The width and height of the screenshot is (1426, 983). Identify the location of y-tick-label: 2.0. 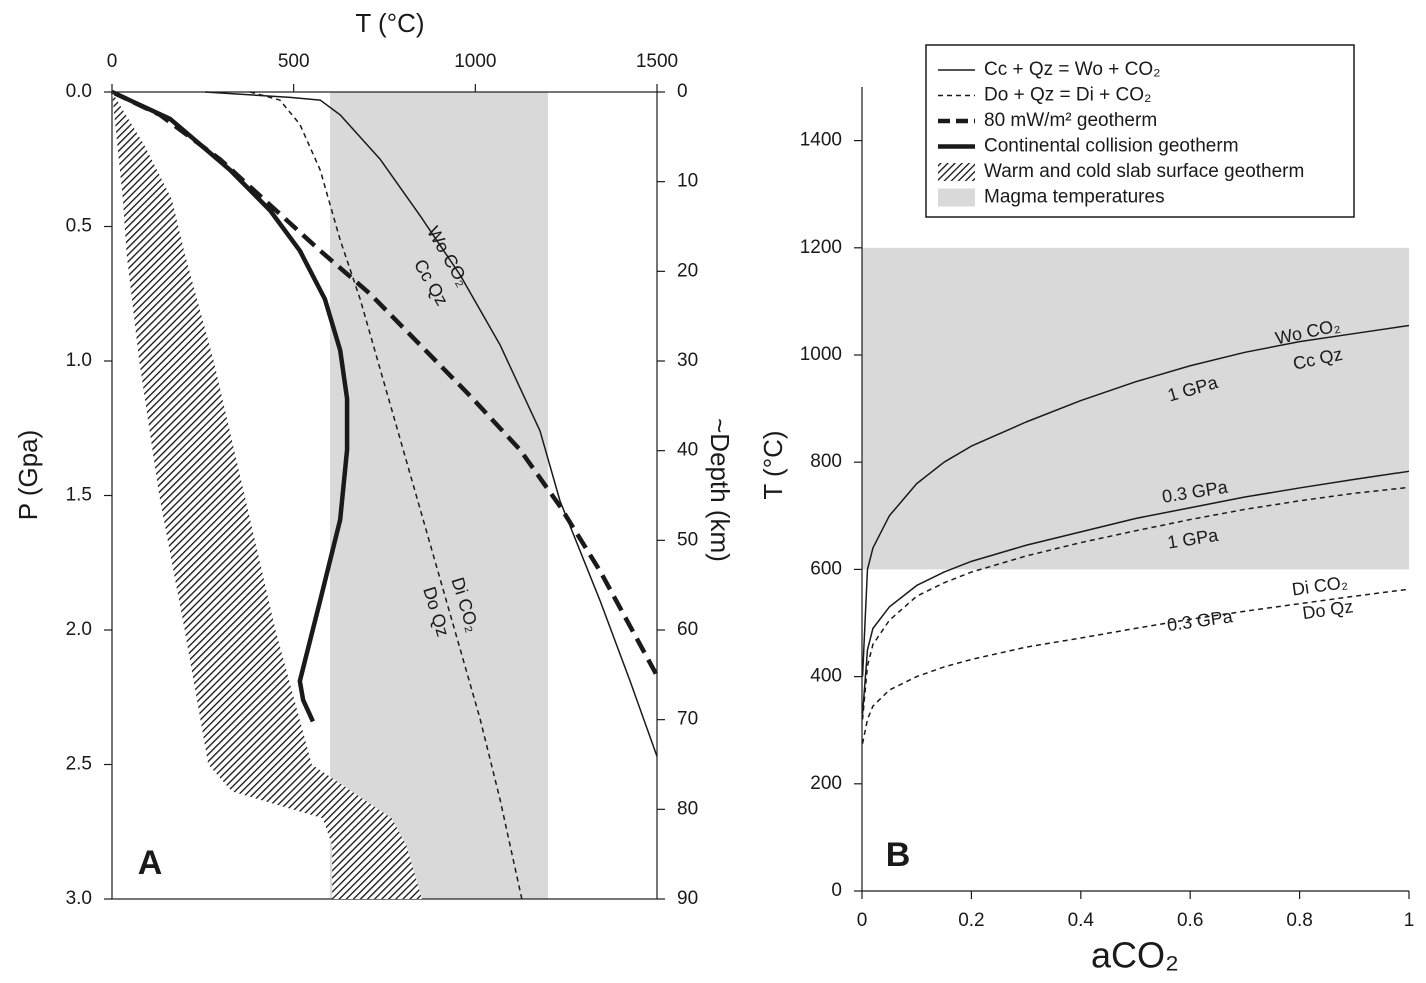
(79, 629).